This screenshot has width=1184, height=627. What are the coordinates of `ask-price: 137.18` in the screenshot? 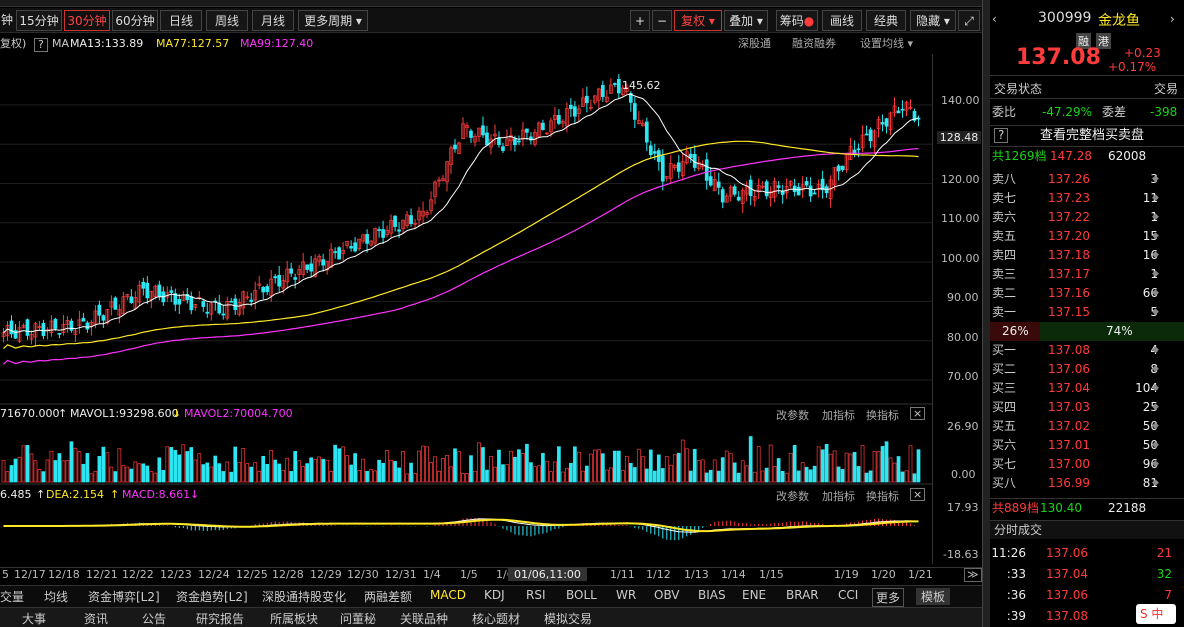 It's located at (1069, 255).